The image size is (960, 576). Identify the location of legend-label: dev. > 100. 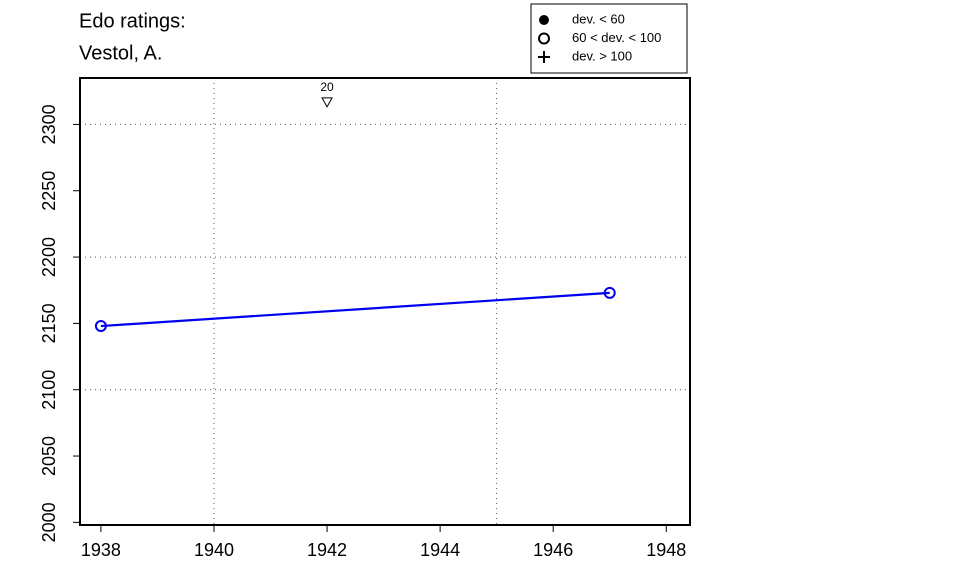
(602, 55).